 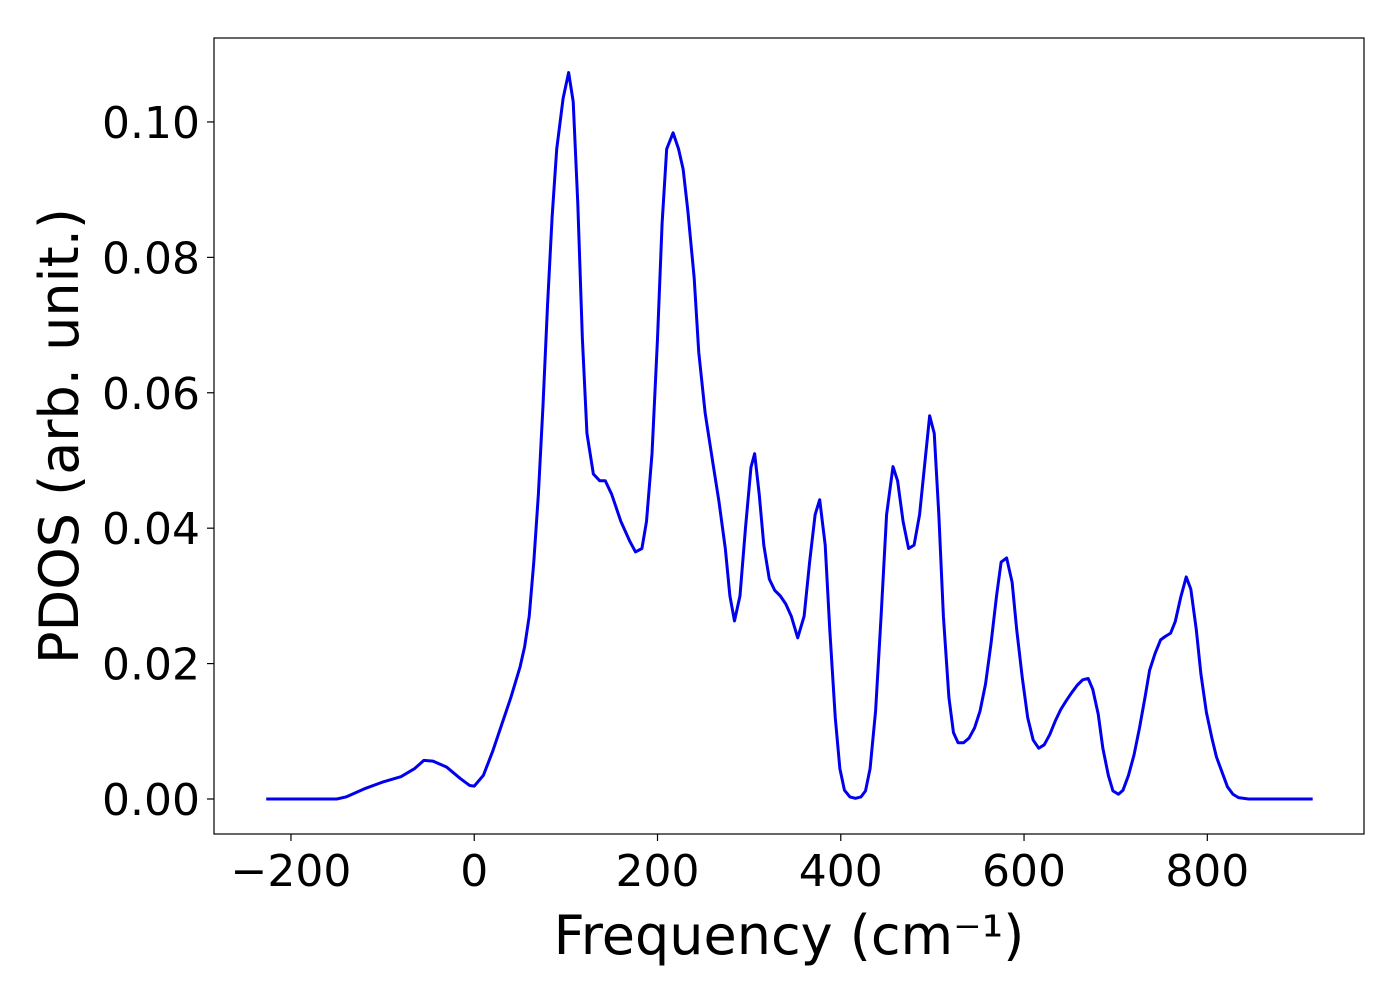 What do you see at coordinates (291, 871) in the screenshot?
I see `x-tick-label: −200` at bounding box center [291, 871].